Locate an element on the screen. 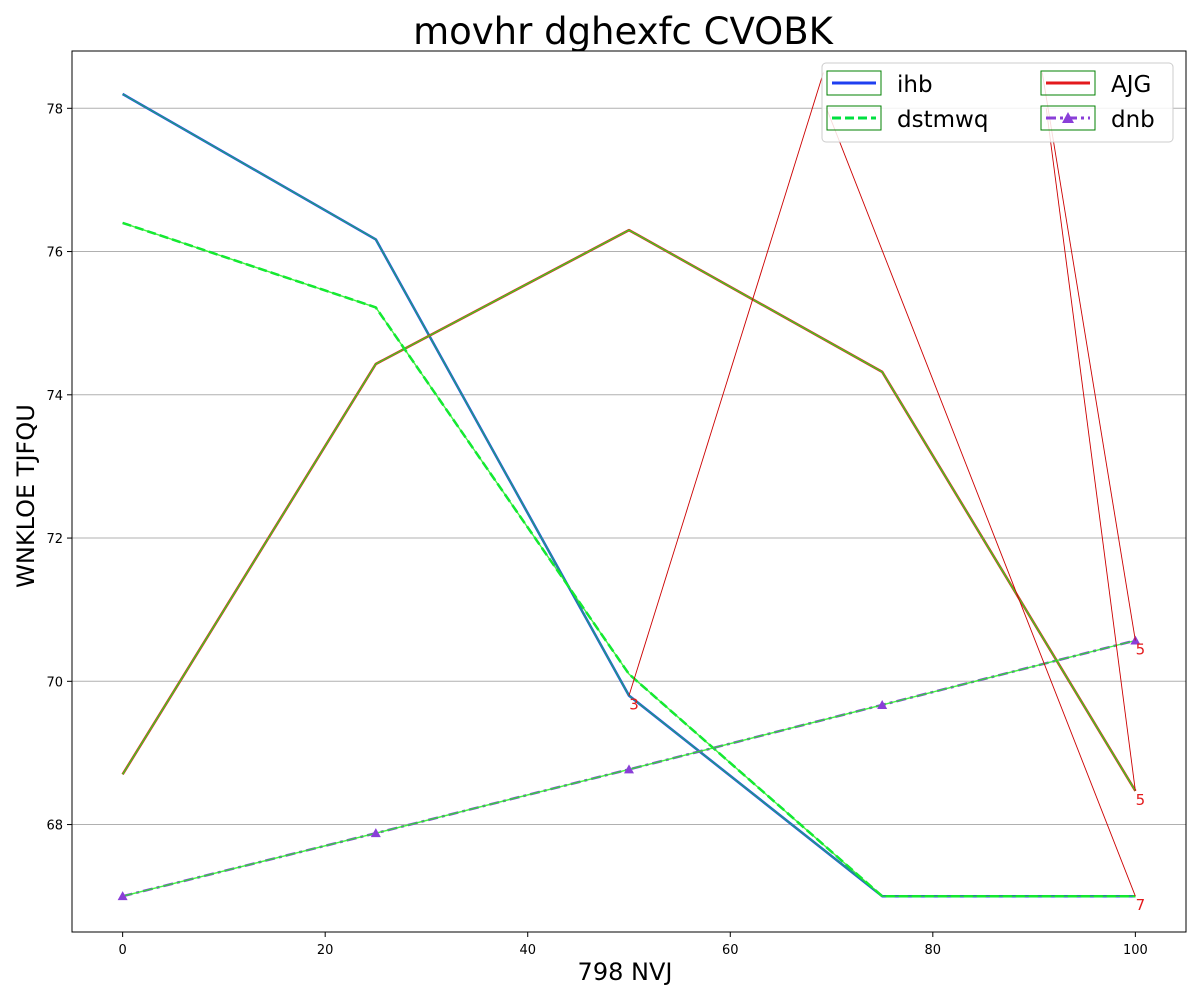  y-tick-label: 72 is located at coordinates (54, 539).